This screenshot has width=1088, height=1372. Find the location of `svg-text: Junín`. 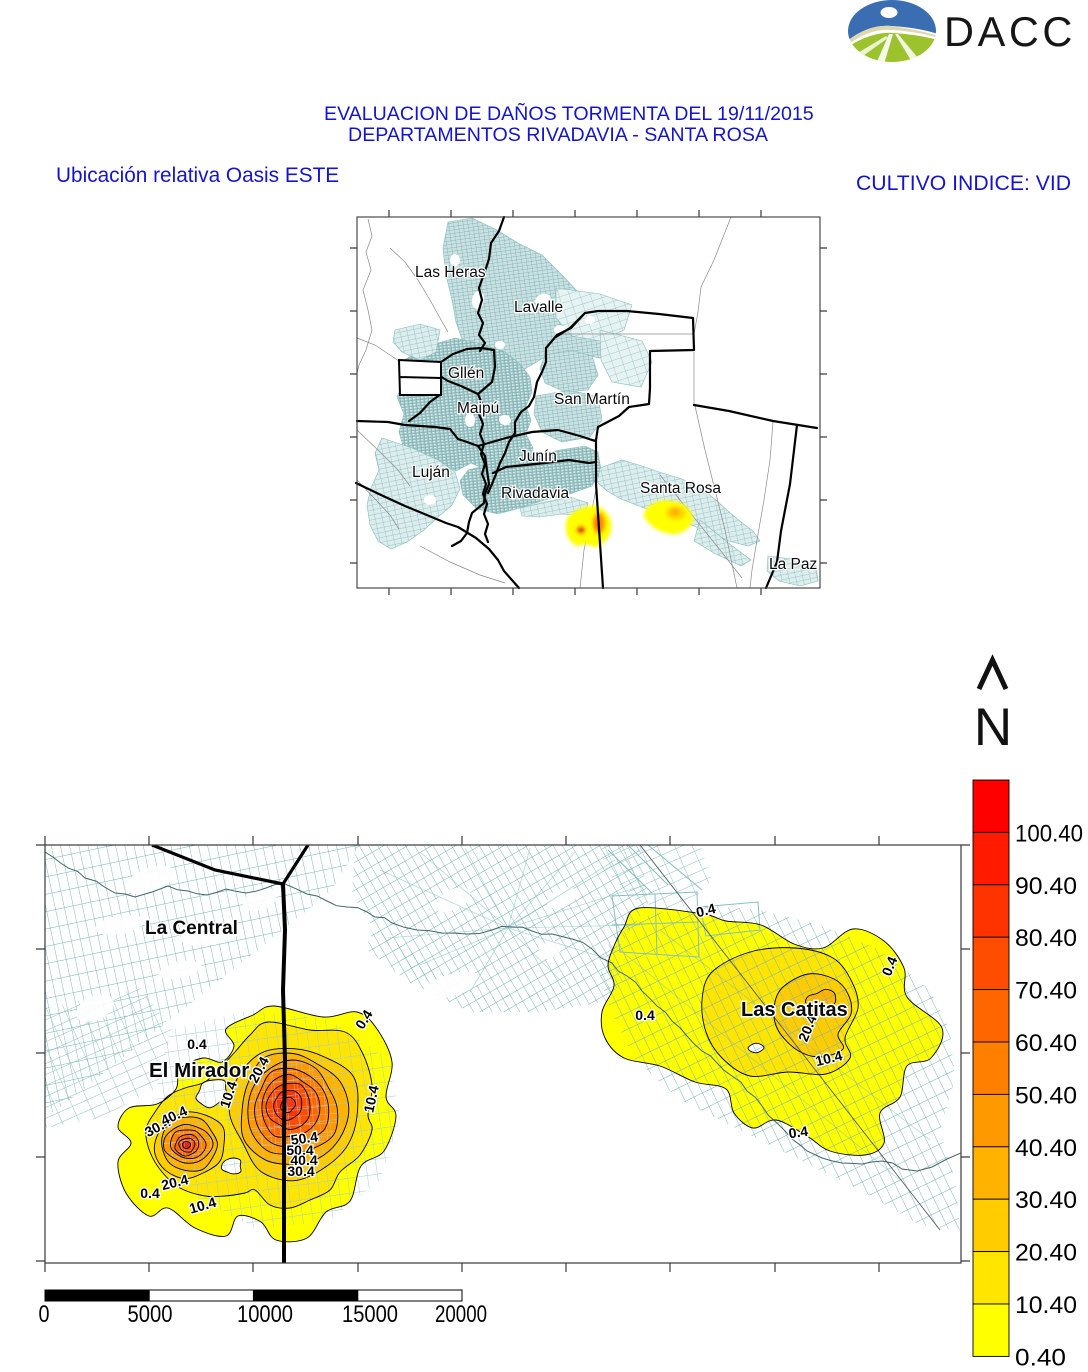

svg-text: Junín is located at coordinates (538, 456).